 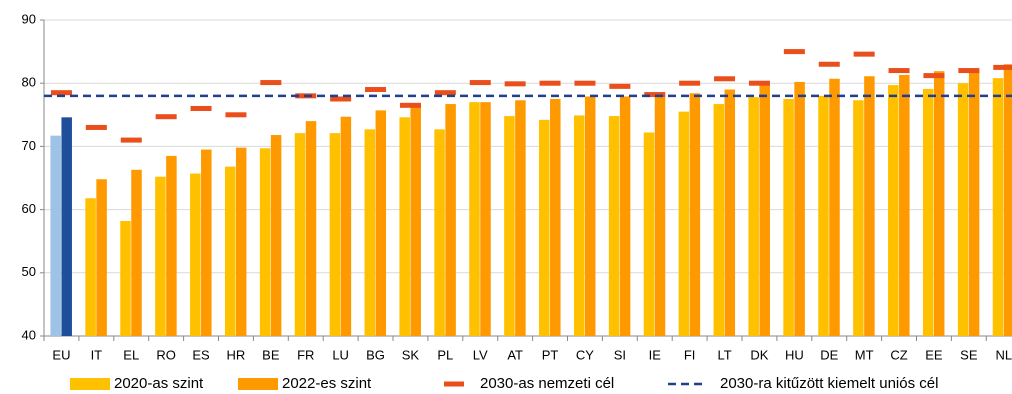 What do you see at coordinates (97, 354) in the screenshot?
I see `x-tick-label: IT` at bounding box center [97, 354].